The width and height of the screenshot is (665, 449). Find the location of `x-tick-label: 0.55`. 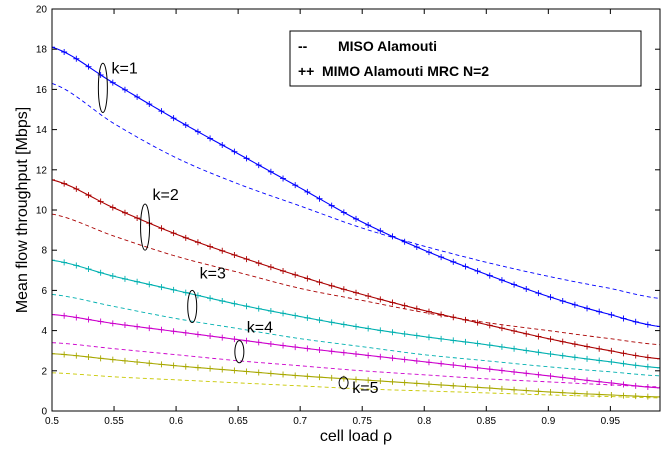

x-tick-label: 0.55 is located at coordinates (114, 421).